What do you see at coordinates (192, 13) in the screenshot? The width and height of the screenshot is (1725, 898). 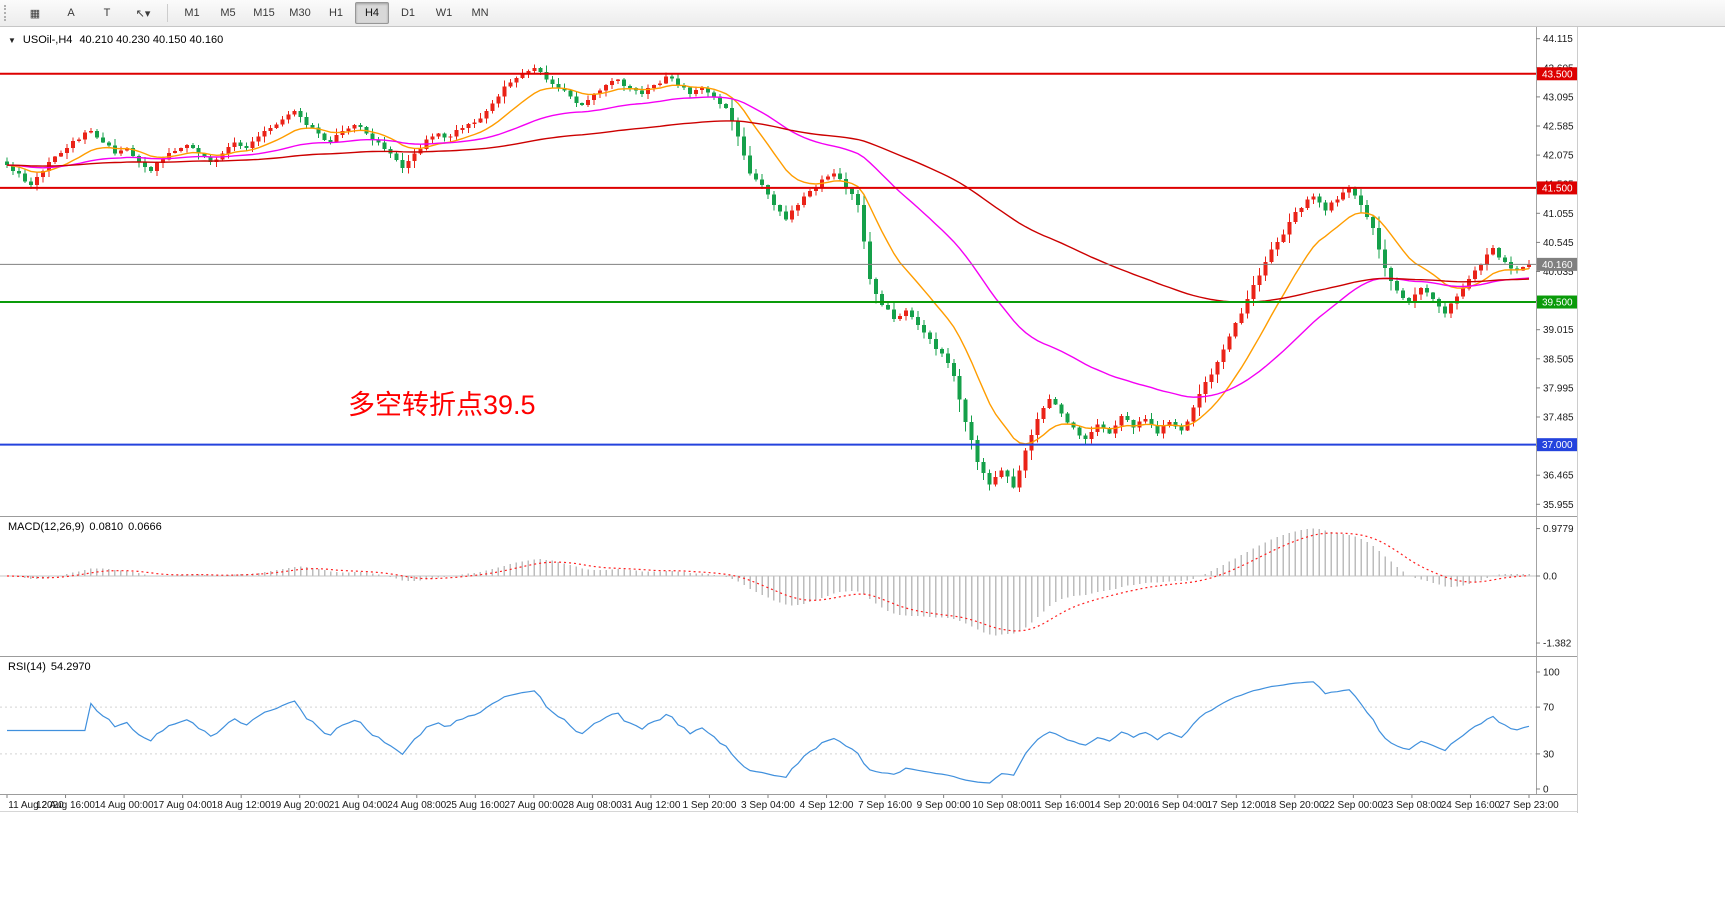 I see `timeframe-button-m1: M1` at bounding box center [192, 13].